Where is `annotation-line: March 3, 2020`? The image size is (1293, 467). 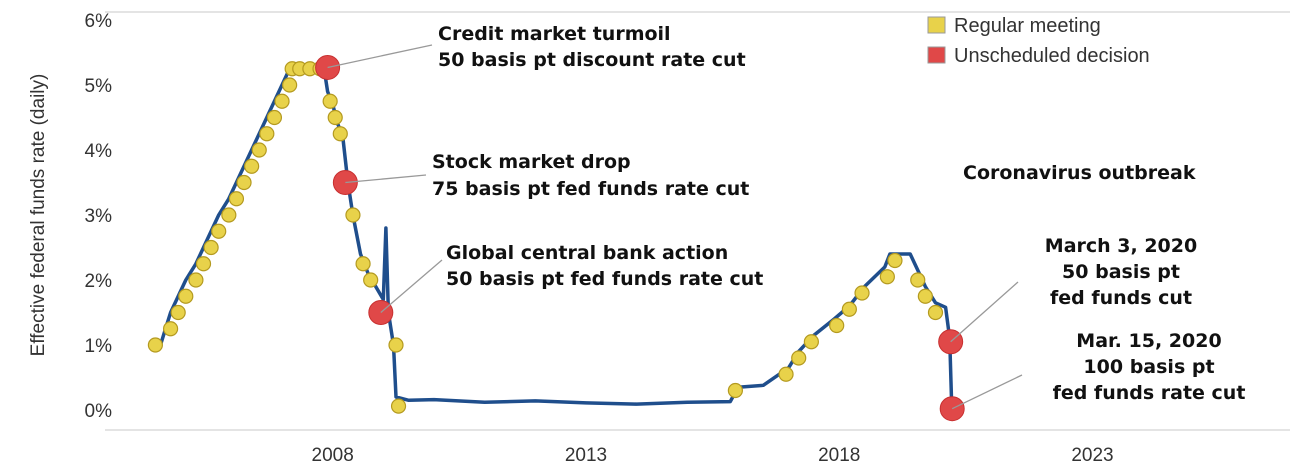 annotation-line: March 3, 2020 is located at coordinates (1121, 246).